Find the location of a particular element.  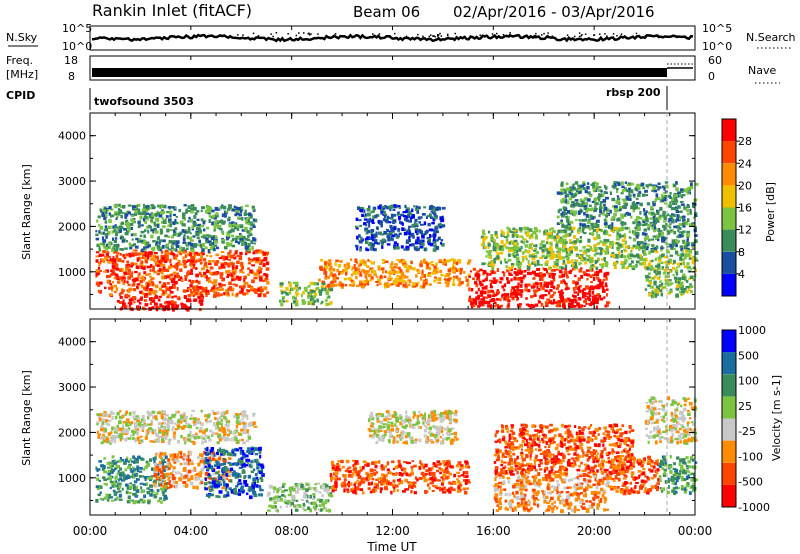

freq-label-2: [MHz] is located at coordinates (22, 74).